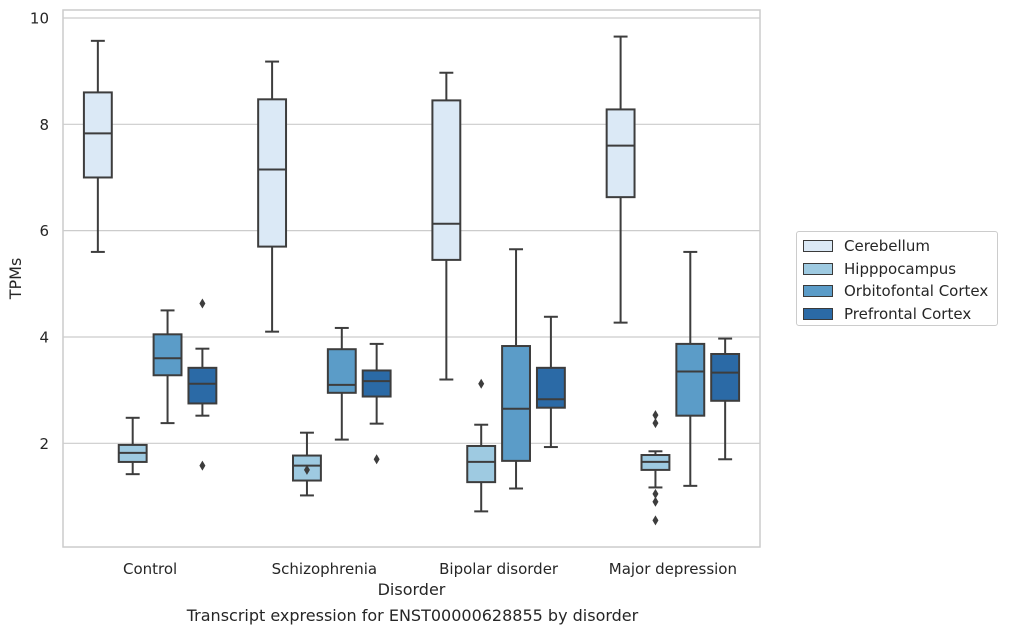  I want to click on legend-swatch-cerebellum, so click(818, 246).